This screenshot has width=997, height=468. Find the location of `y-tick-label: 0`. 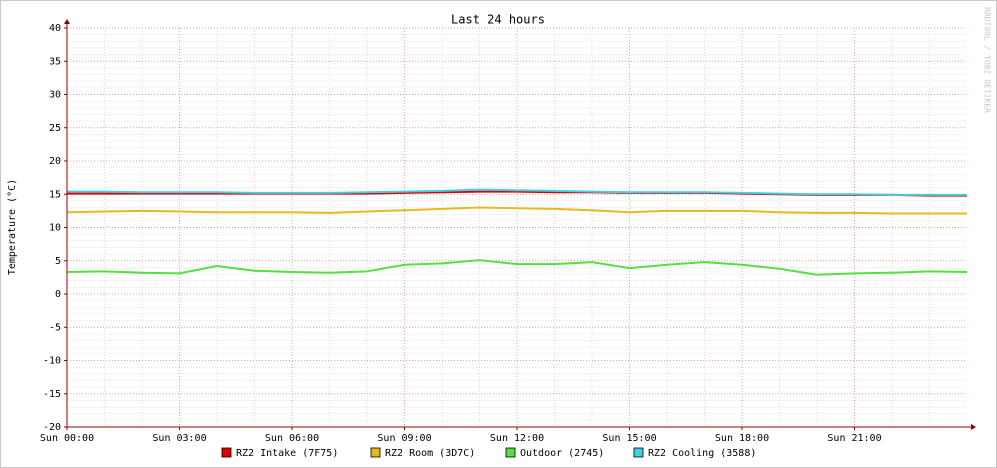

y-tick-label: 0 is located at coordinates (58, 294).